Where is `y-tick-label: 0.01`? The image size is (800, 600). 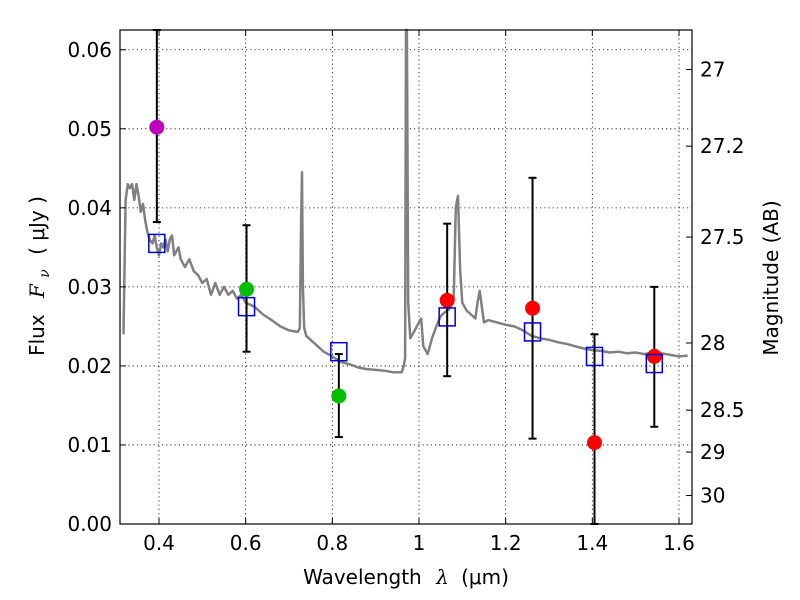 y-tick-label: 0.01 is located at coordinates (89, 445).